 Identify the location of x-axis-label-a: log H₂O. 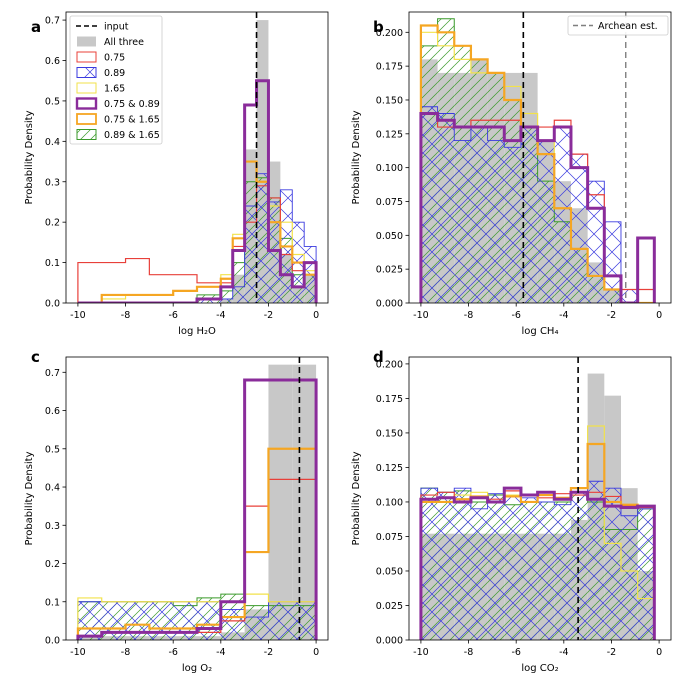
(197, 331).